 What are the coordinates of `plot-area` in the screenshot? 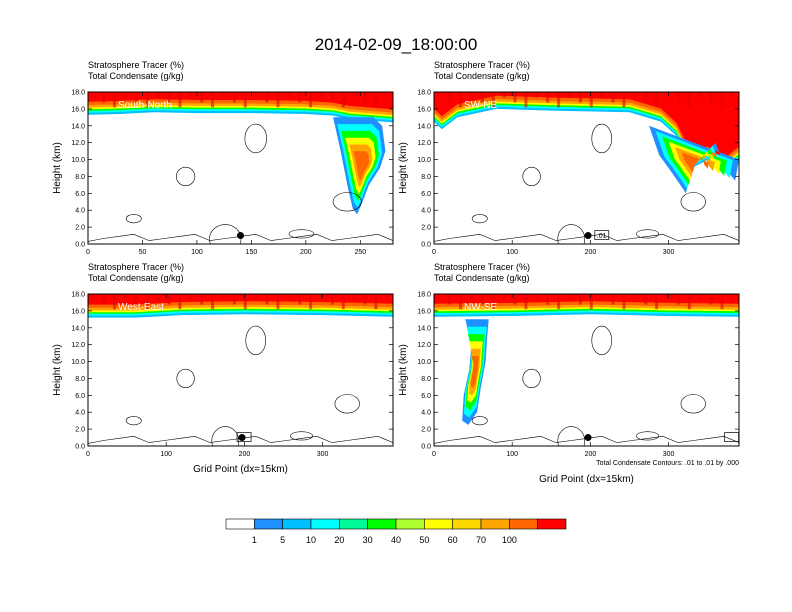 It's located at (586, 168).